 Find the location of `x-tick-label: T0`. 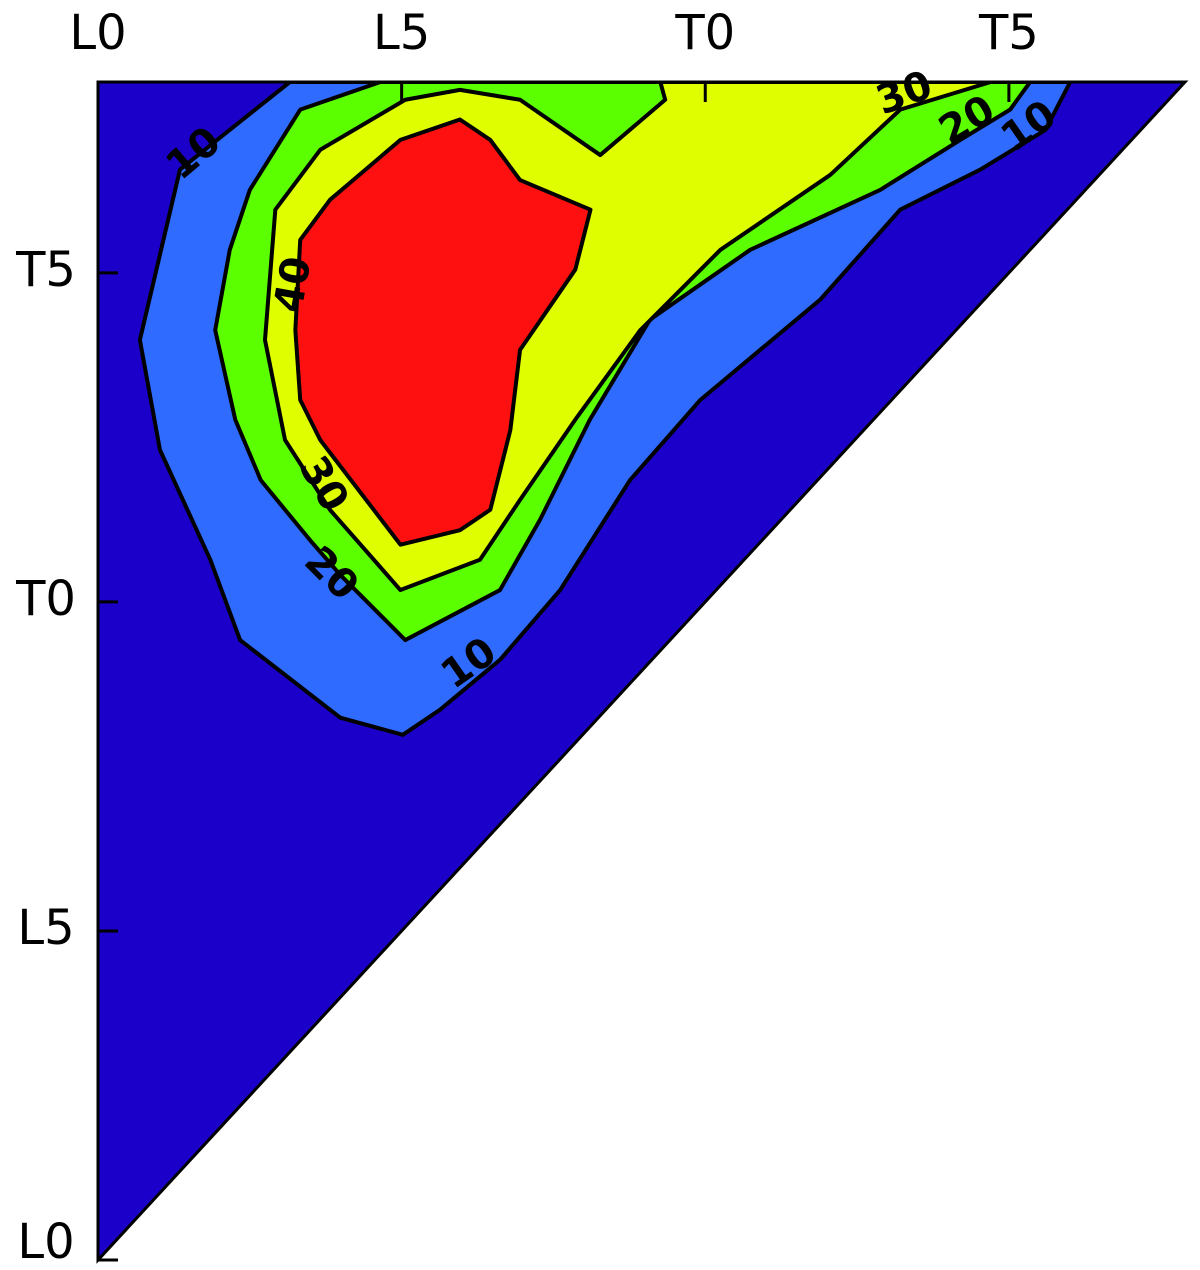

x-tick-label: T0 is located at coordinates (704, 33).